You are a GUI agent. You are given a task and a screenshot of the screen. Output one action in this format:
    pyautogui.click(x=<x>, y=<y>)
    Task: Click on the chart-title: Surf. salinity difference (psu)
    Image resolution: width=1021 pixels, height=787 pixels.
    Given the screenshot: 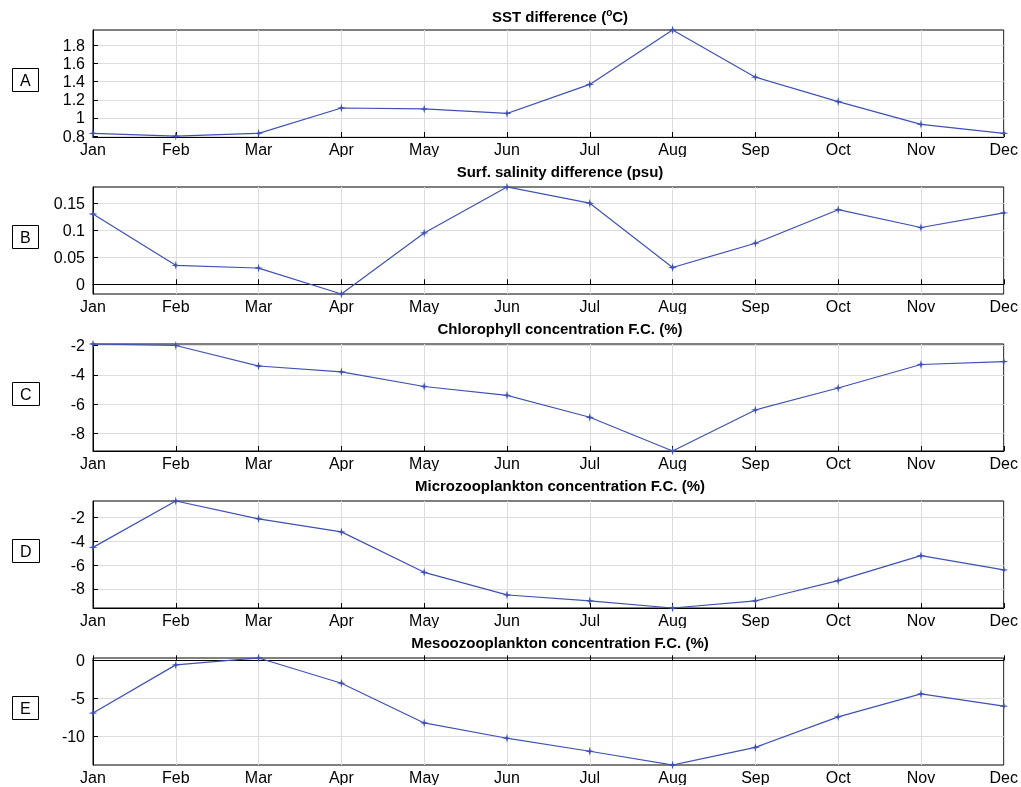 What is the action you would take?
    pyautogui.click(x=560, y=171)
    